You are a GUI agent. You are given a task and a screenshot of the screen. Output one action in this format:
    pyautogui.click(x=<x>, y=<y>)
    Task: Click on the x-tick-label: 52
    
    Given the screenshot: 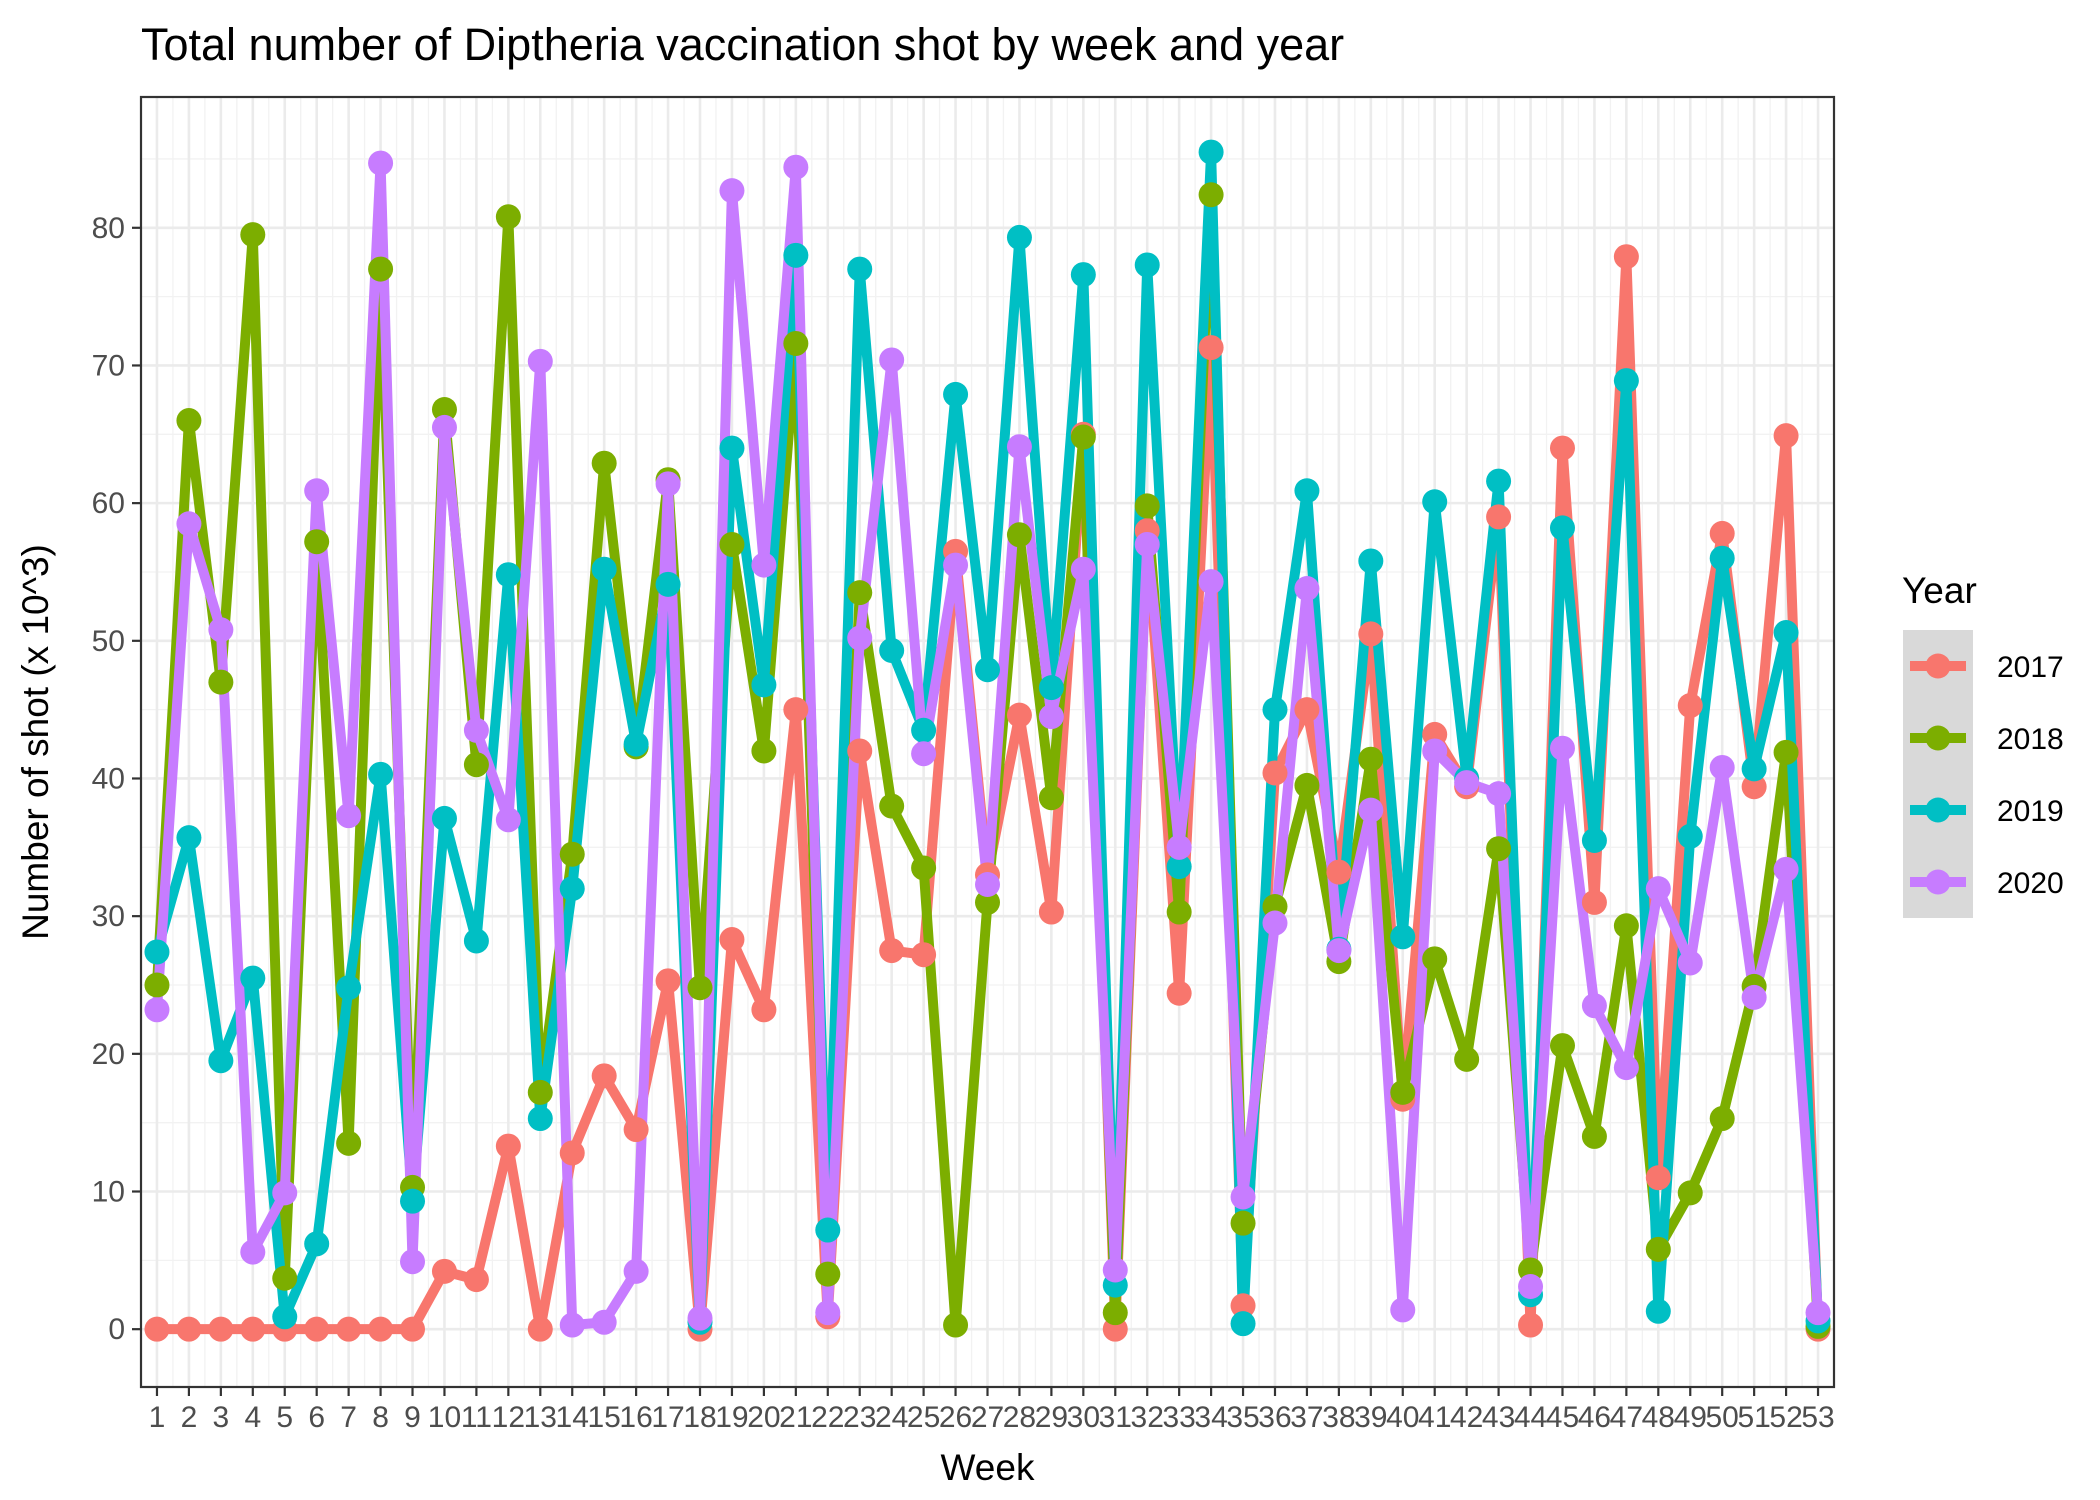 What is the action you would take?
    pyautogui.click(x=1785, y=1417)
    